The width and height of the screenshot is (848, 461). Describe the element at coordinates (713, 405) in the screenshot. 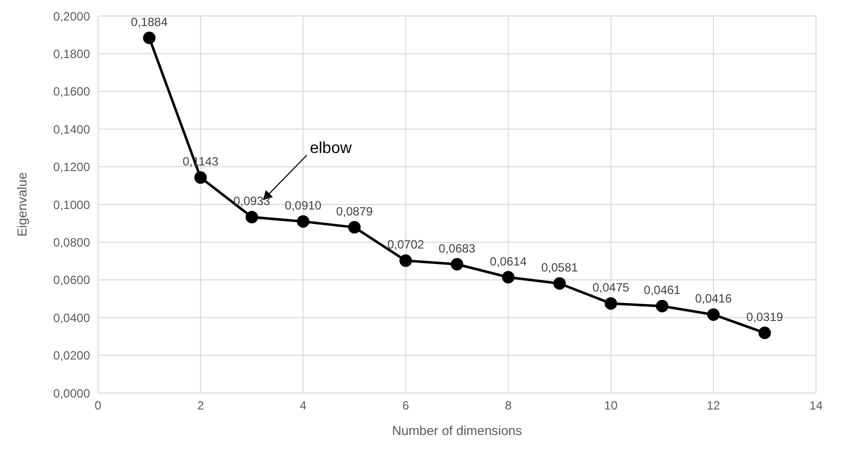

I see `x-tick-label: 12` at that location.